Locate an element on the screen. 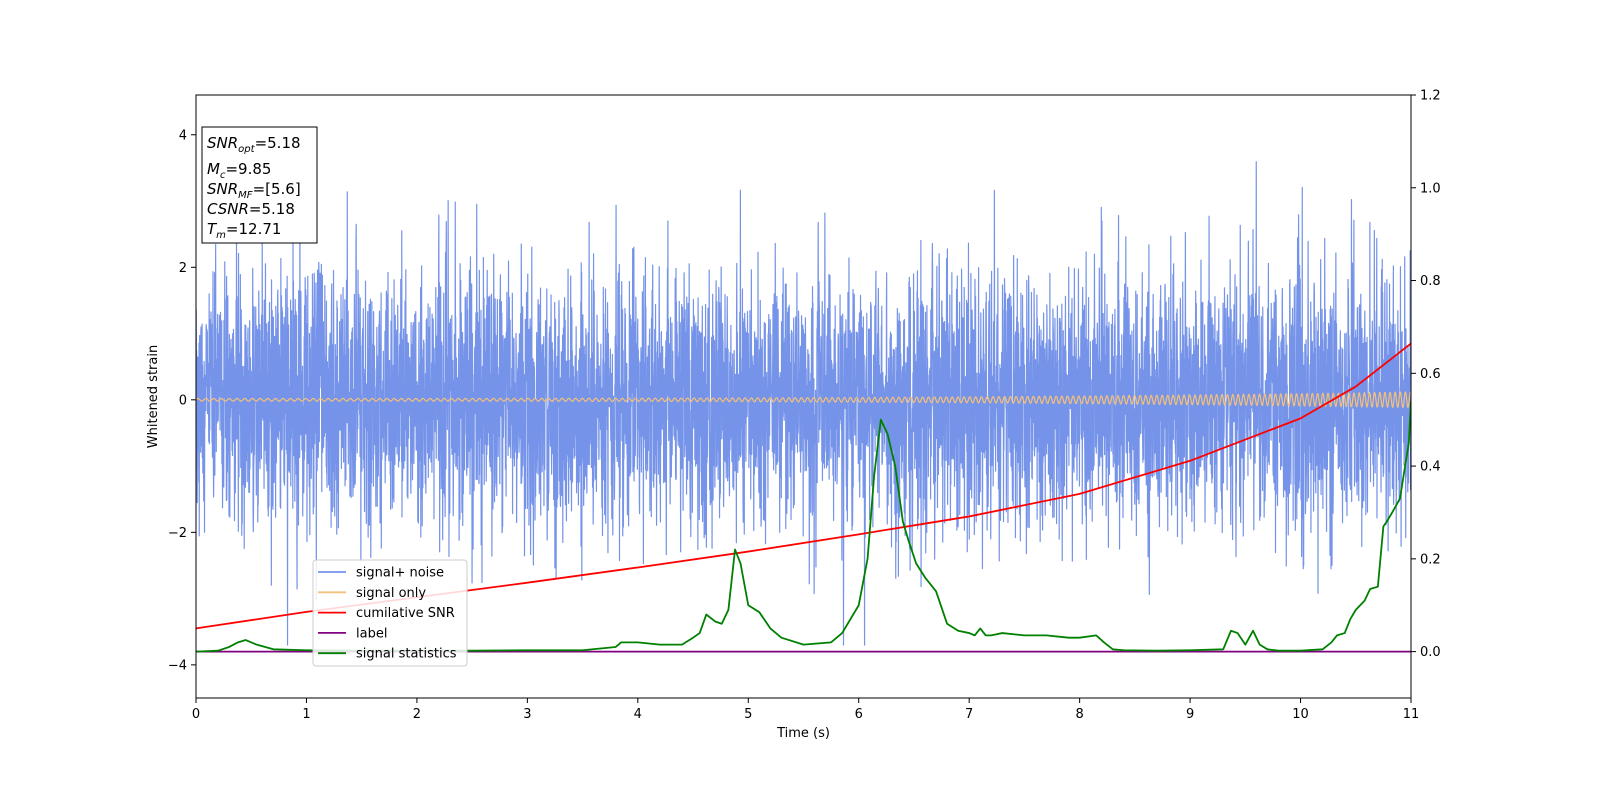 This screenshot has height=800, width=1600. x-tick-label: 9 is located at coordinates (1190, 714).